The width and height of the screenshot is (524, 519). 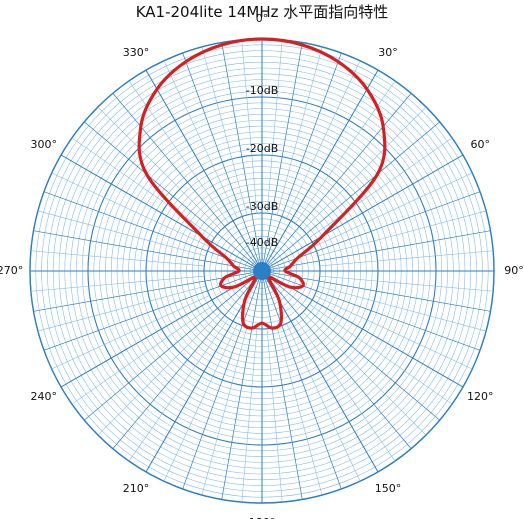 I want to click on angle-label: 0°, so click(x=262, y=18).